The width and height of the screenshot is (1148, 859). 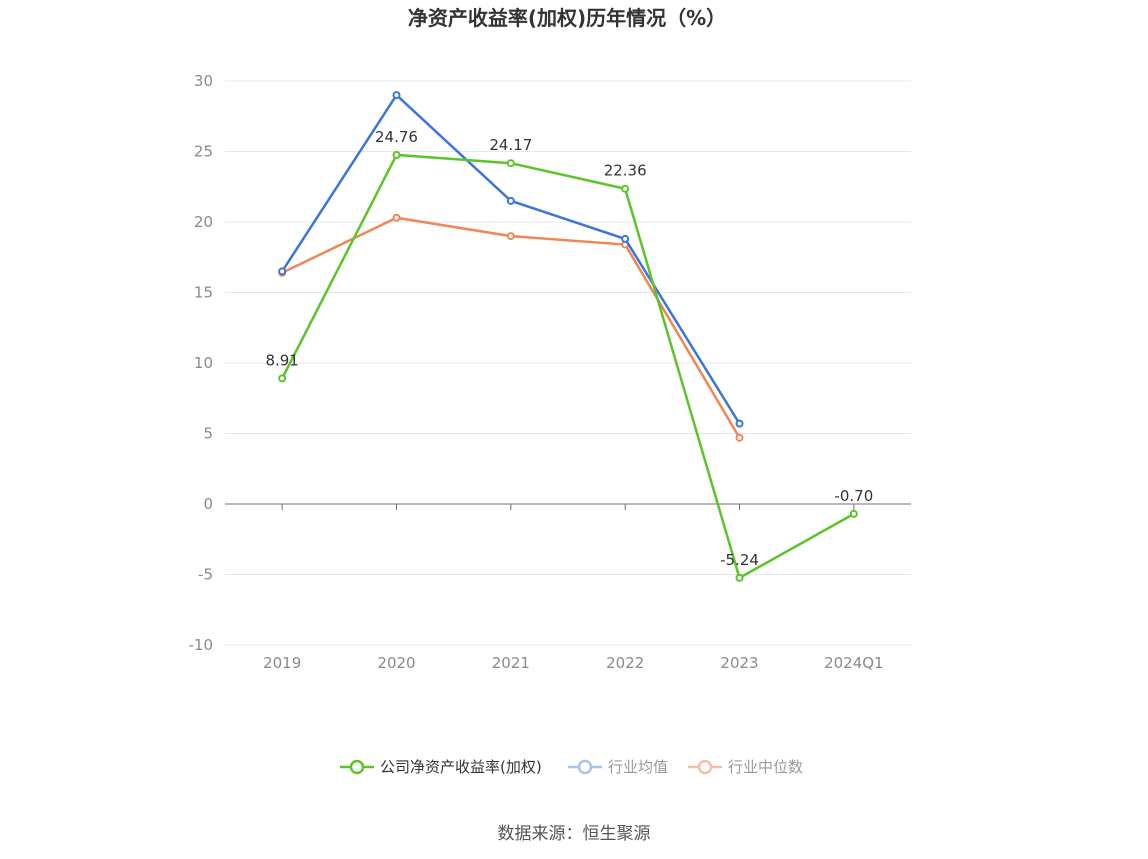 I want to click on y-tick-label: 25, so click(x=203, y=152).